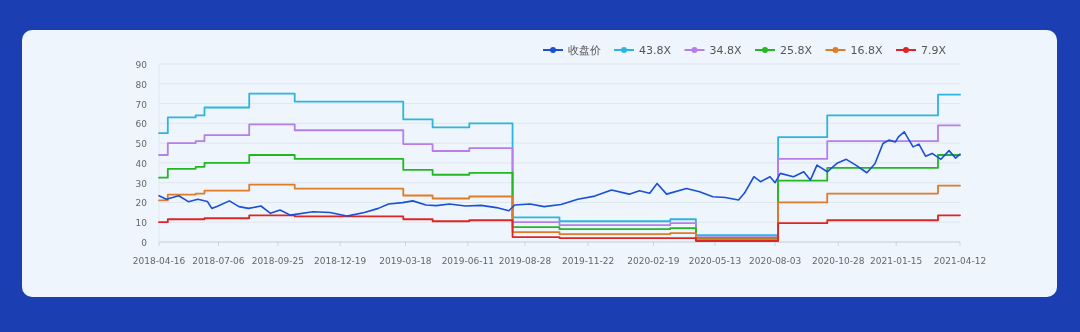  Describe the element at coordinates (934, 50) in the screenshot. I see `legend-label: 7.9X` at that location.